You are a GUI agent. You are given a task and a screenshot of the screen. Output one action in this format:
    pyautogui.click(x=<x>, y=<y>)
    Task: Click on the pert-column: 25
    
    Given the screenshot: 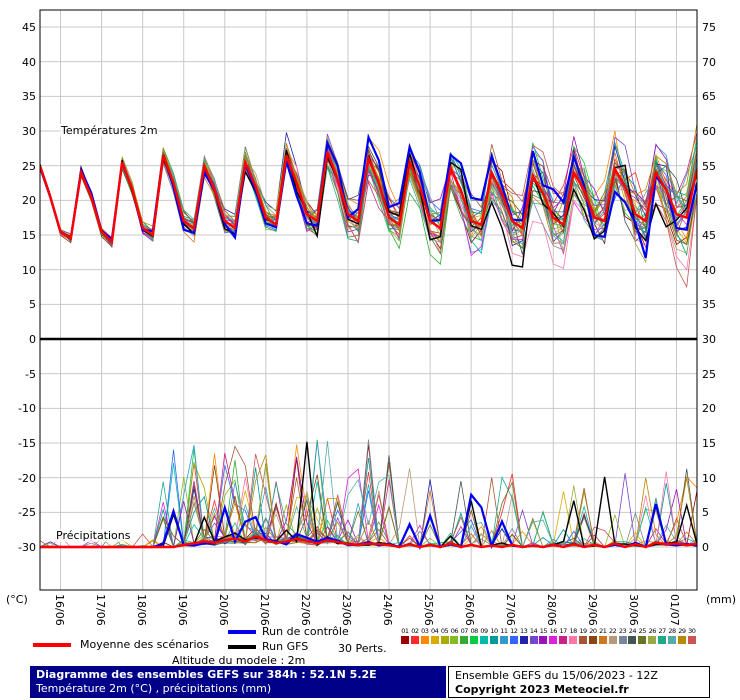 What is the action you would take?
    pyautogui.click(x=642, y=635)
    